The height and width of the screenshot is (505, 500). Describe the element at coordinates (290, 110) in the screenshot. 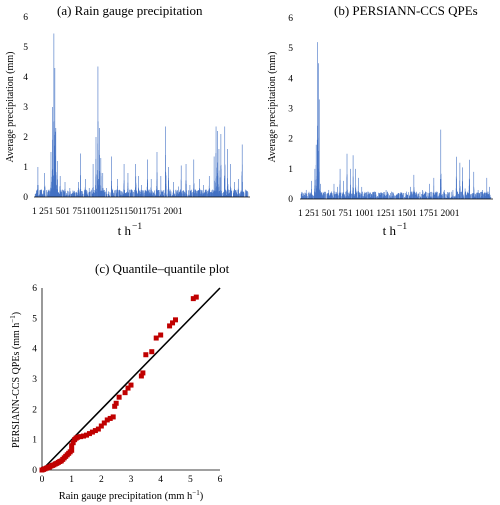

I see `panel-b-ytick-label: 3` at that location.